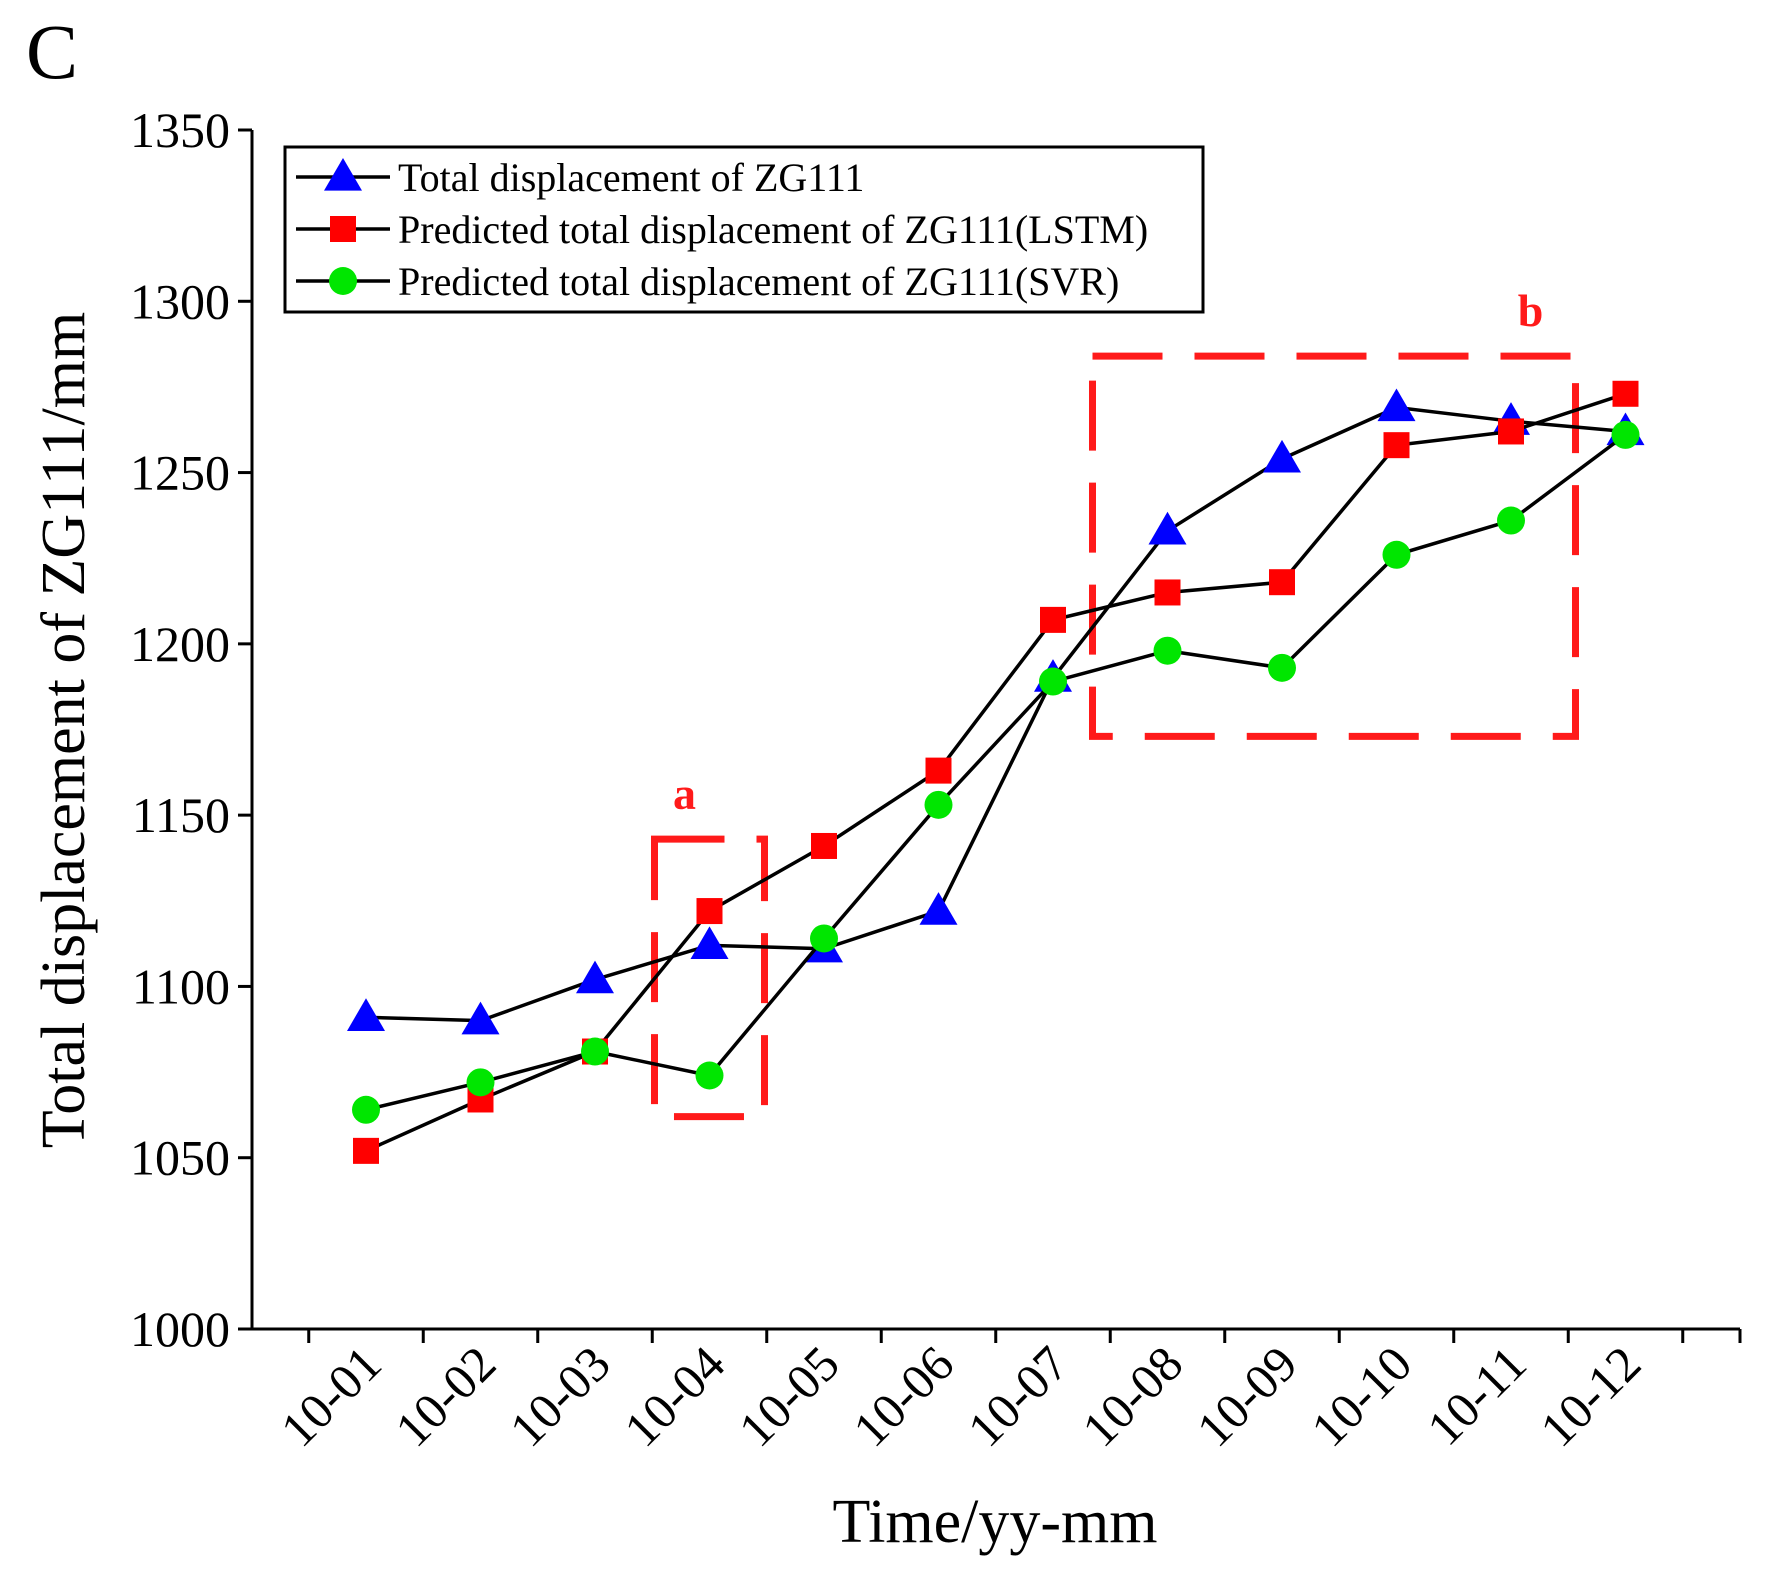 The width and height of the screenshot is (1768, 1584). What do you see at coordinates (1476, 1395) in the screenshot?
I see `x-tick-label: 10-11` at bounding box center [1476, 1395].